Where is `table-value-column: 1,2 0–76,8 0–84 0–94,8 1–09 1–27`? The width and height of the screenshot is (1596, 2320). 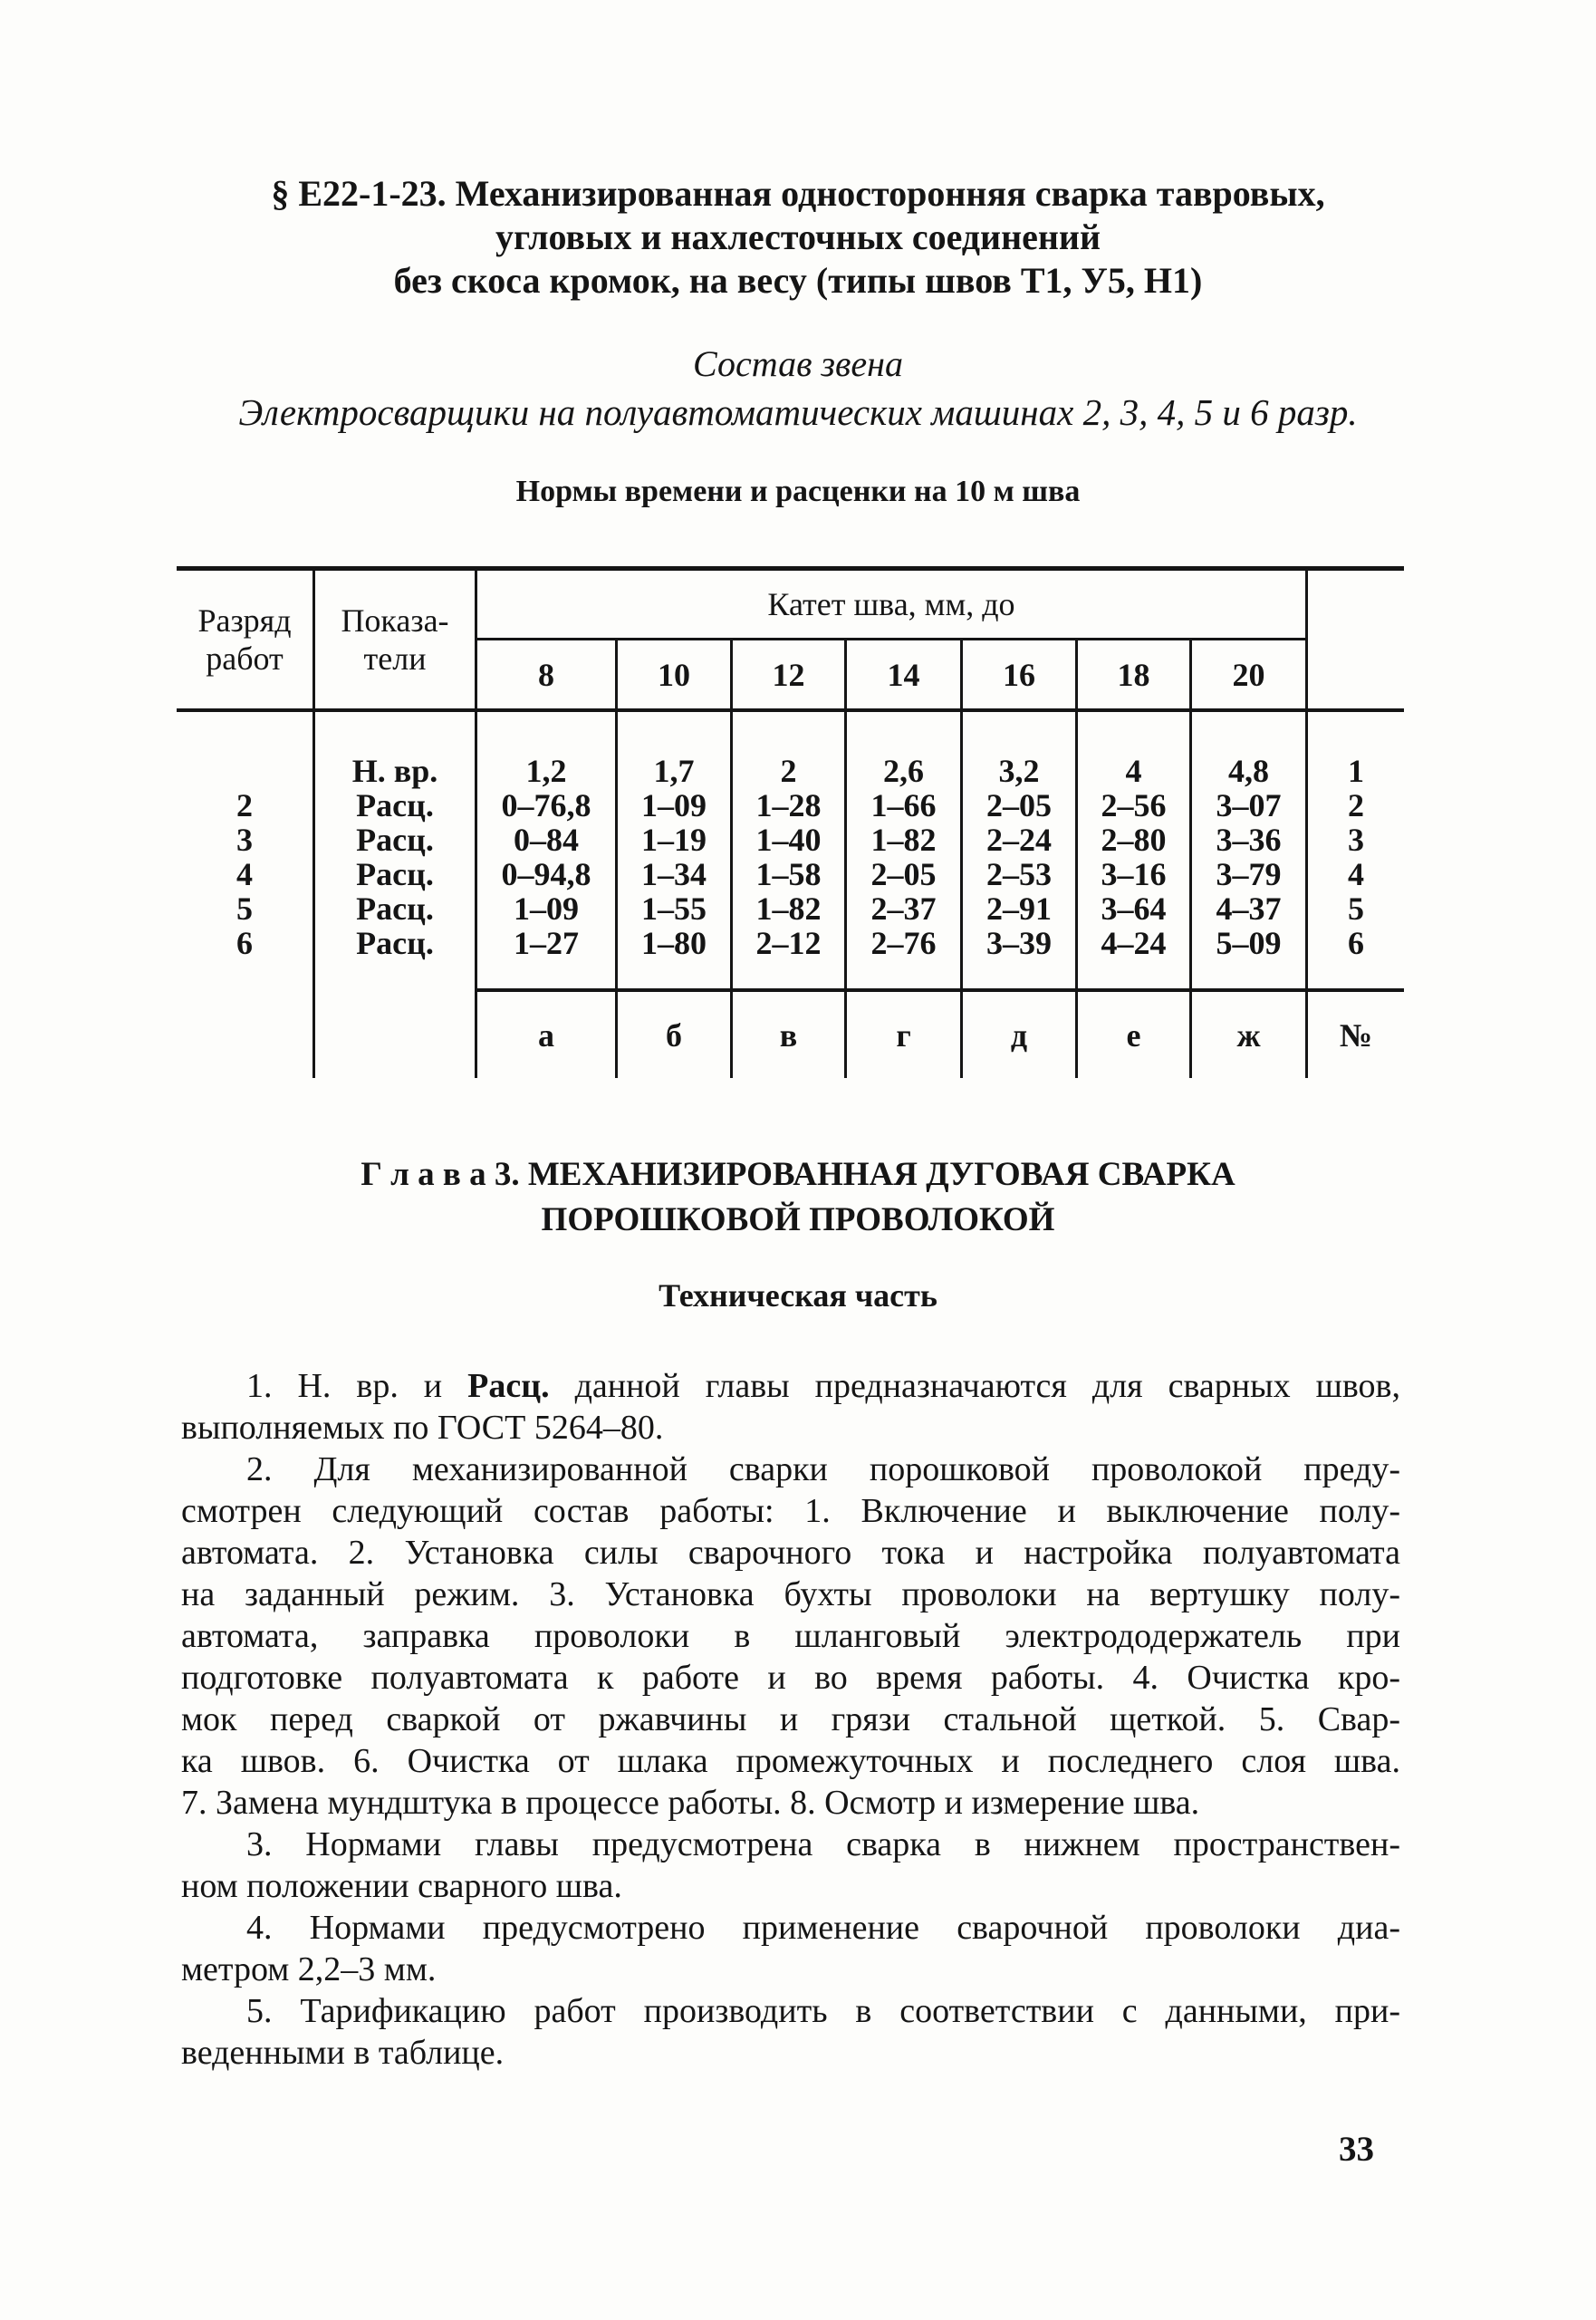
table-value-column: 1,2 0–76,8 0–84 0–94,8 1–09 1–27 is located at coordinates (547, 852).